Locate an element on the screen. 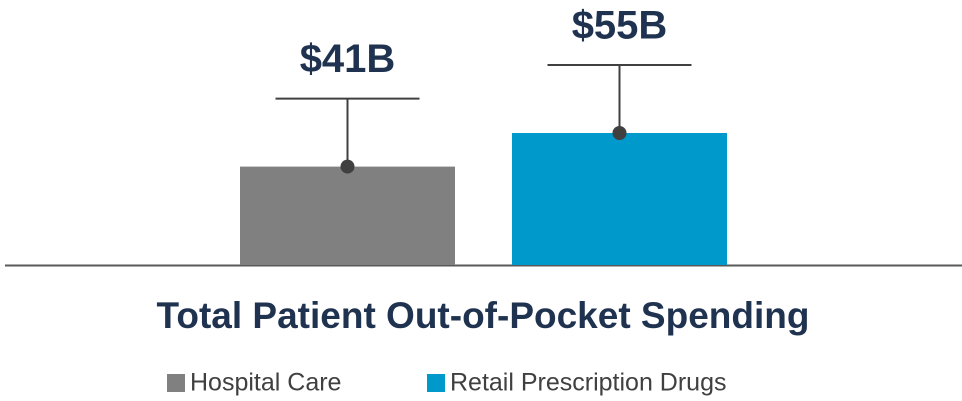 The width and height of the screenshot is (962, 401). legend-text: Hospital Care is located at coordinates (265, 383).